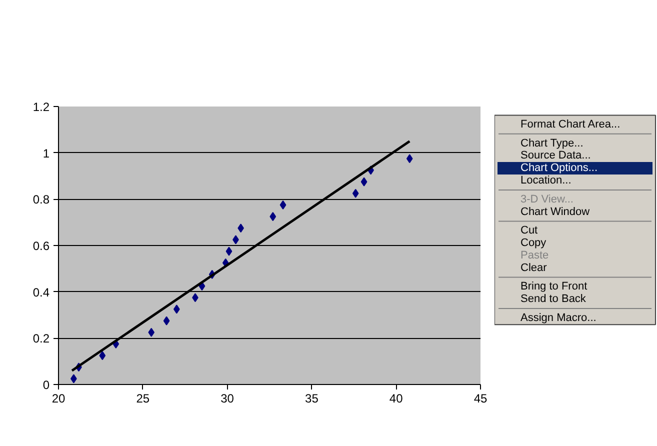 This screenshot has height=446, width=657. Describe the element at coordinates (534, 268) in the screenshot. I see `text: Clear` at that location.